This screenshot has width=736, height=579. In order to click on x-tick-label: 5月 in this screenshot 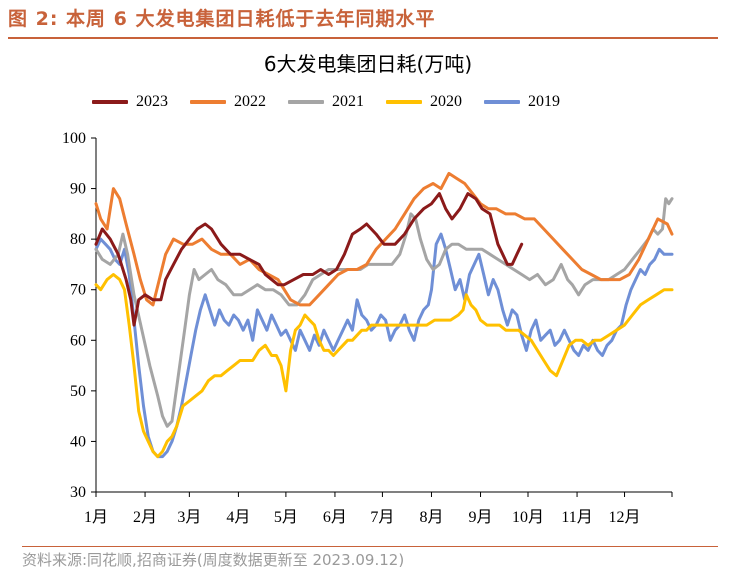, I will do `click(286, 517)`.